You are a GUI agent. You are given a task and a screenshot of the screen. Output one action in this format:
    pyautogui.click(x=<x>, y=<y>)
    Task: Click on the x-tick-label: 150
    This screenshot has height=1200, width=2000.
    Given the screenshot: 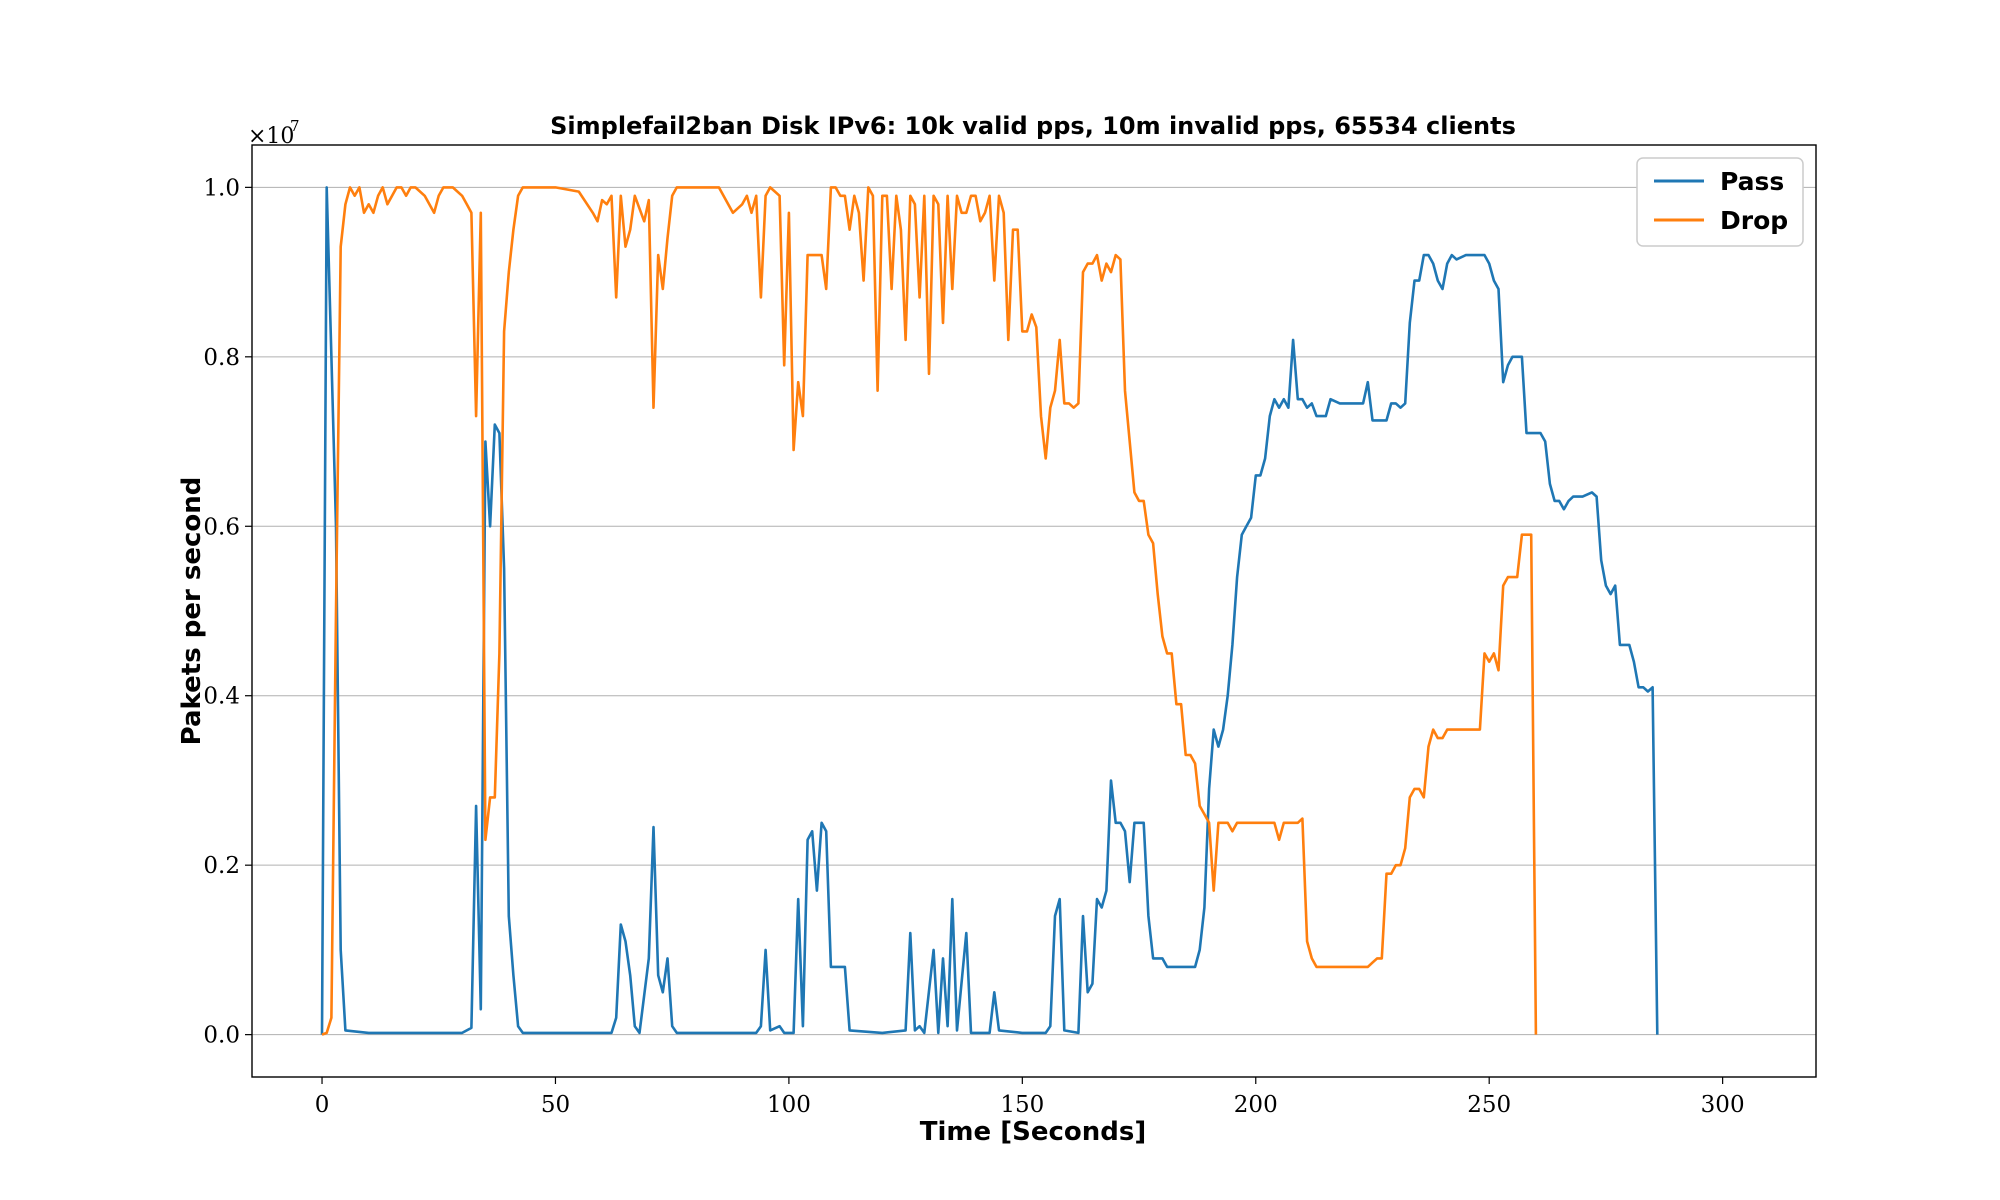 What is the action you would take?
    pyautogui.click(x=1022, y=1105)
    